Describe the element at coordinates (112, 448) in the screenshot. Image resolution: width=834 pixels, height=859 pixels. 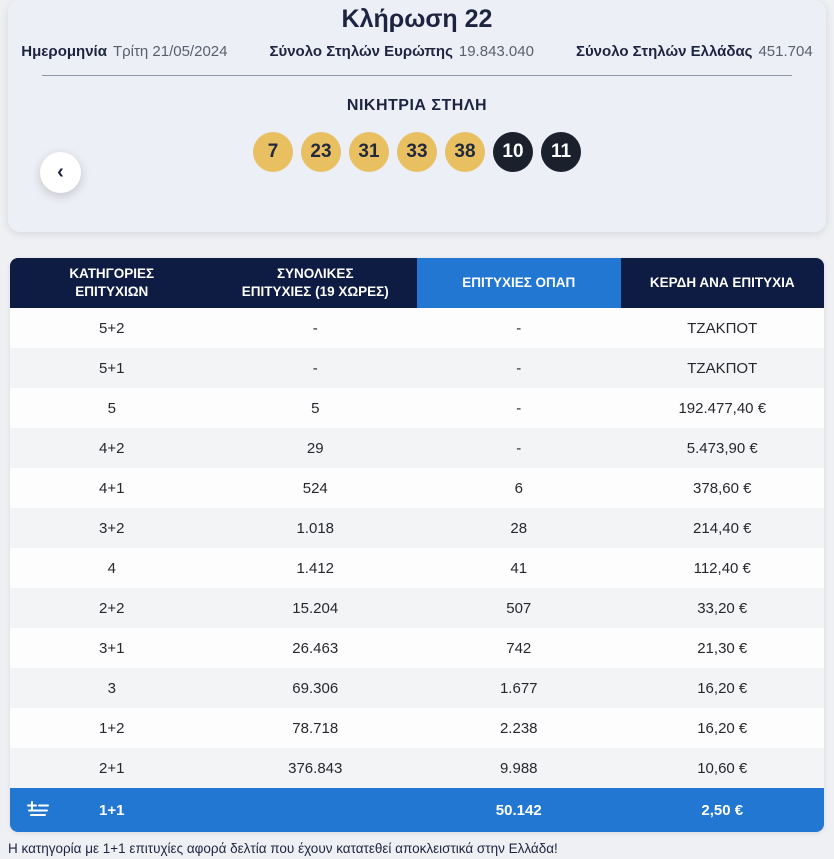
I see `cell-category: 4+2` at that location.